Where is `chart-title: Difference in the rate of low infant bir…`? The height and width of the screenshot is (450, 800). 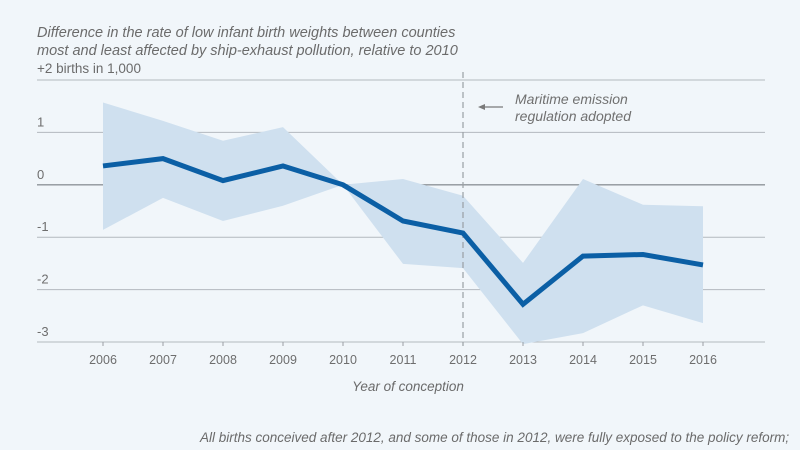 chart-title: Difference in the rate of low infant bir… is located at coordinates (247, 42).